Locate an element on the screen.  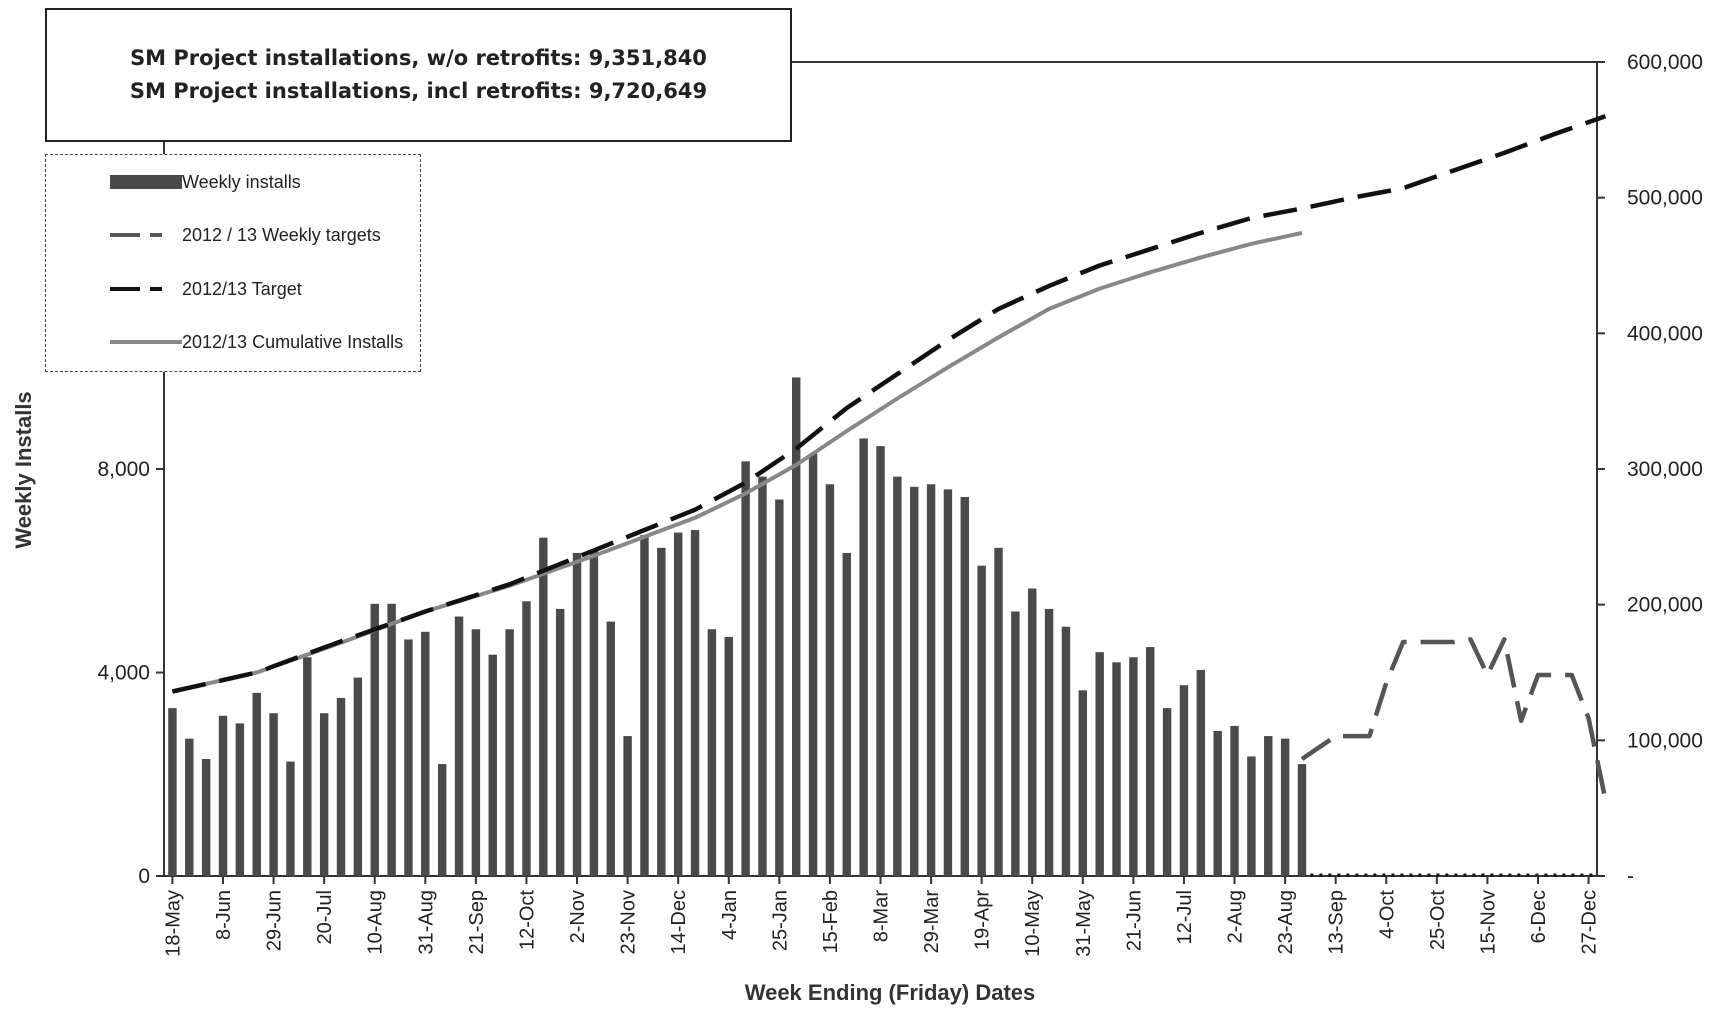
legend-item-target: 2012/13 Target is located at coordinates (233, 289).